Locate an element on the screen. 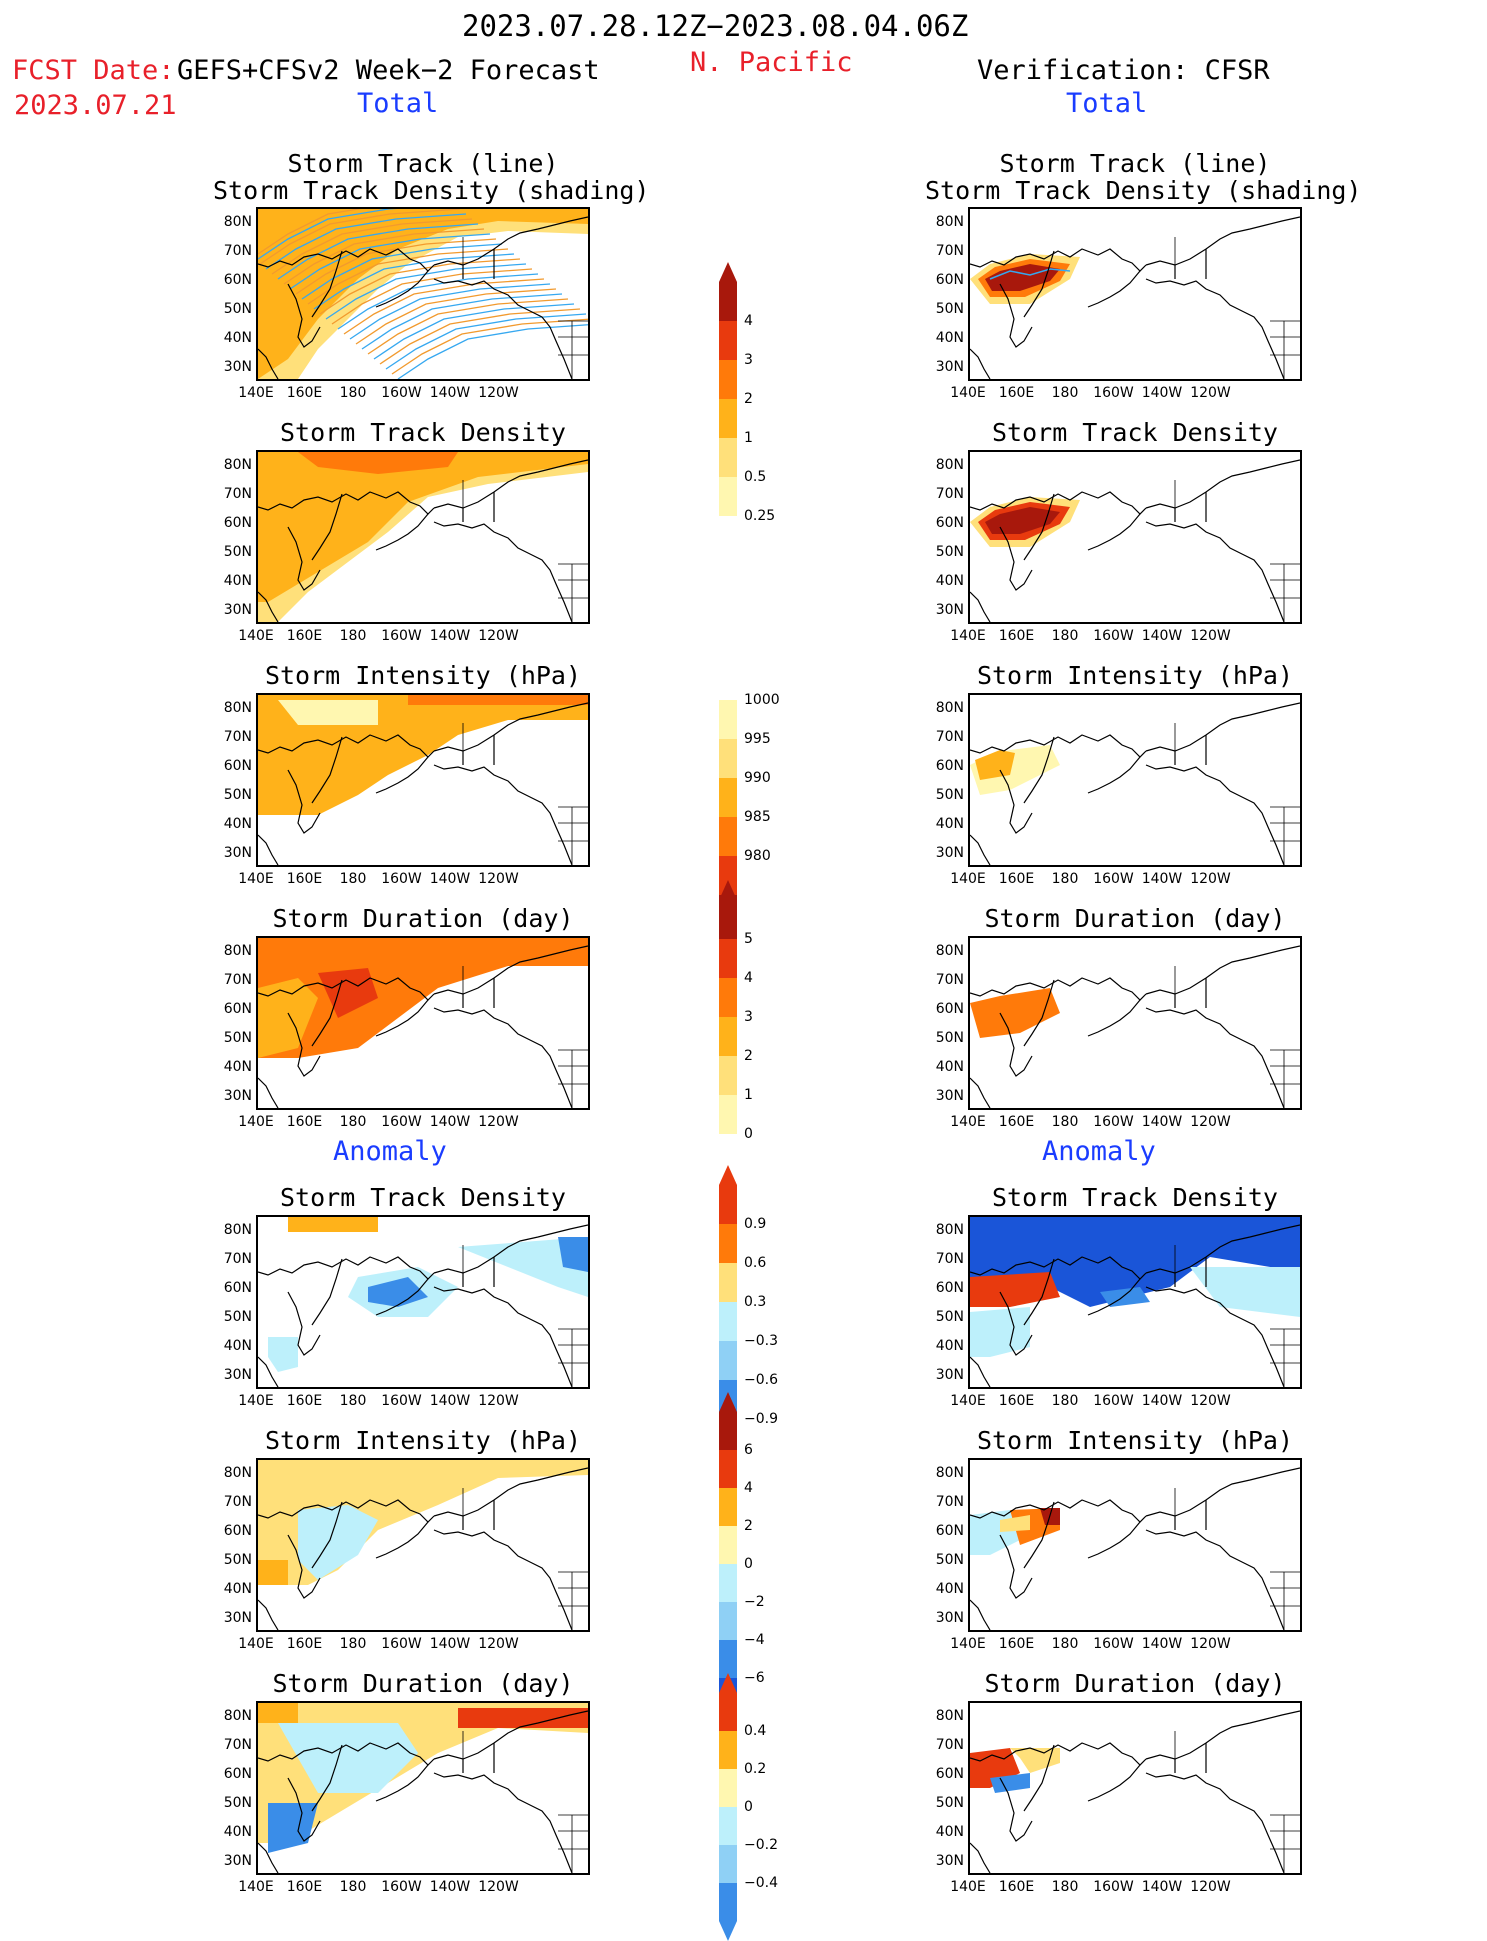  map-panel-verif-anom-intensity is located at coordinates (1135, 1545).